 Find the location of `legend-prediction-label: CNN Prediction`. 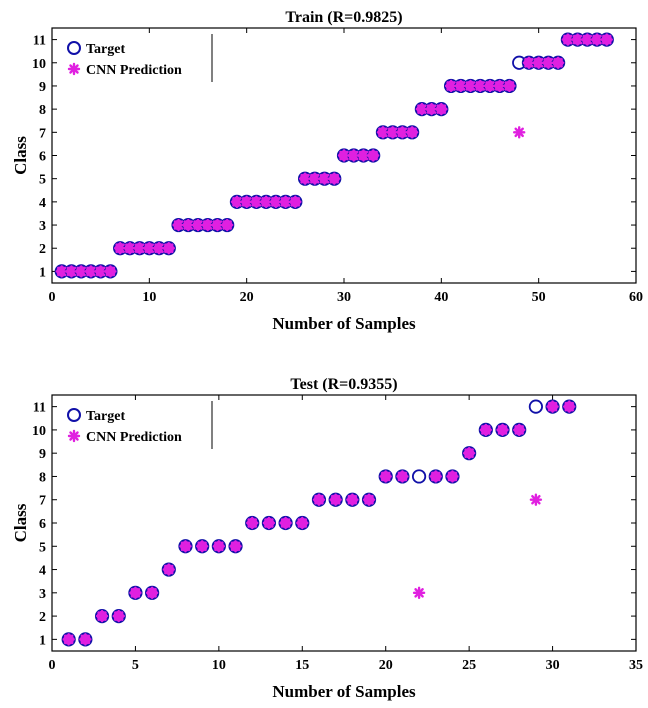

legend-prediction-label: CNN Prediction is located at coordinates (134, 437).